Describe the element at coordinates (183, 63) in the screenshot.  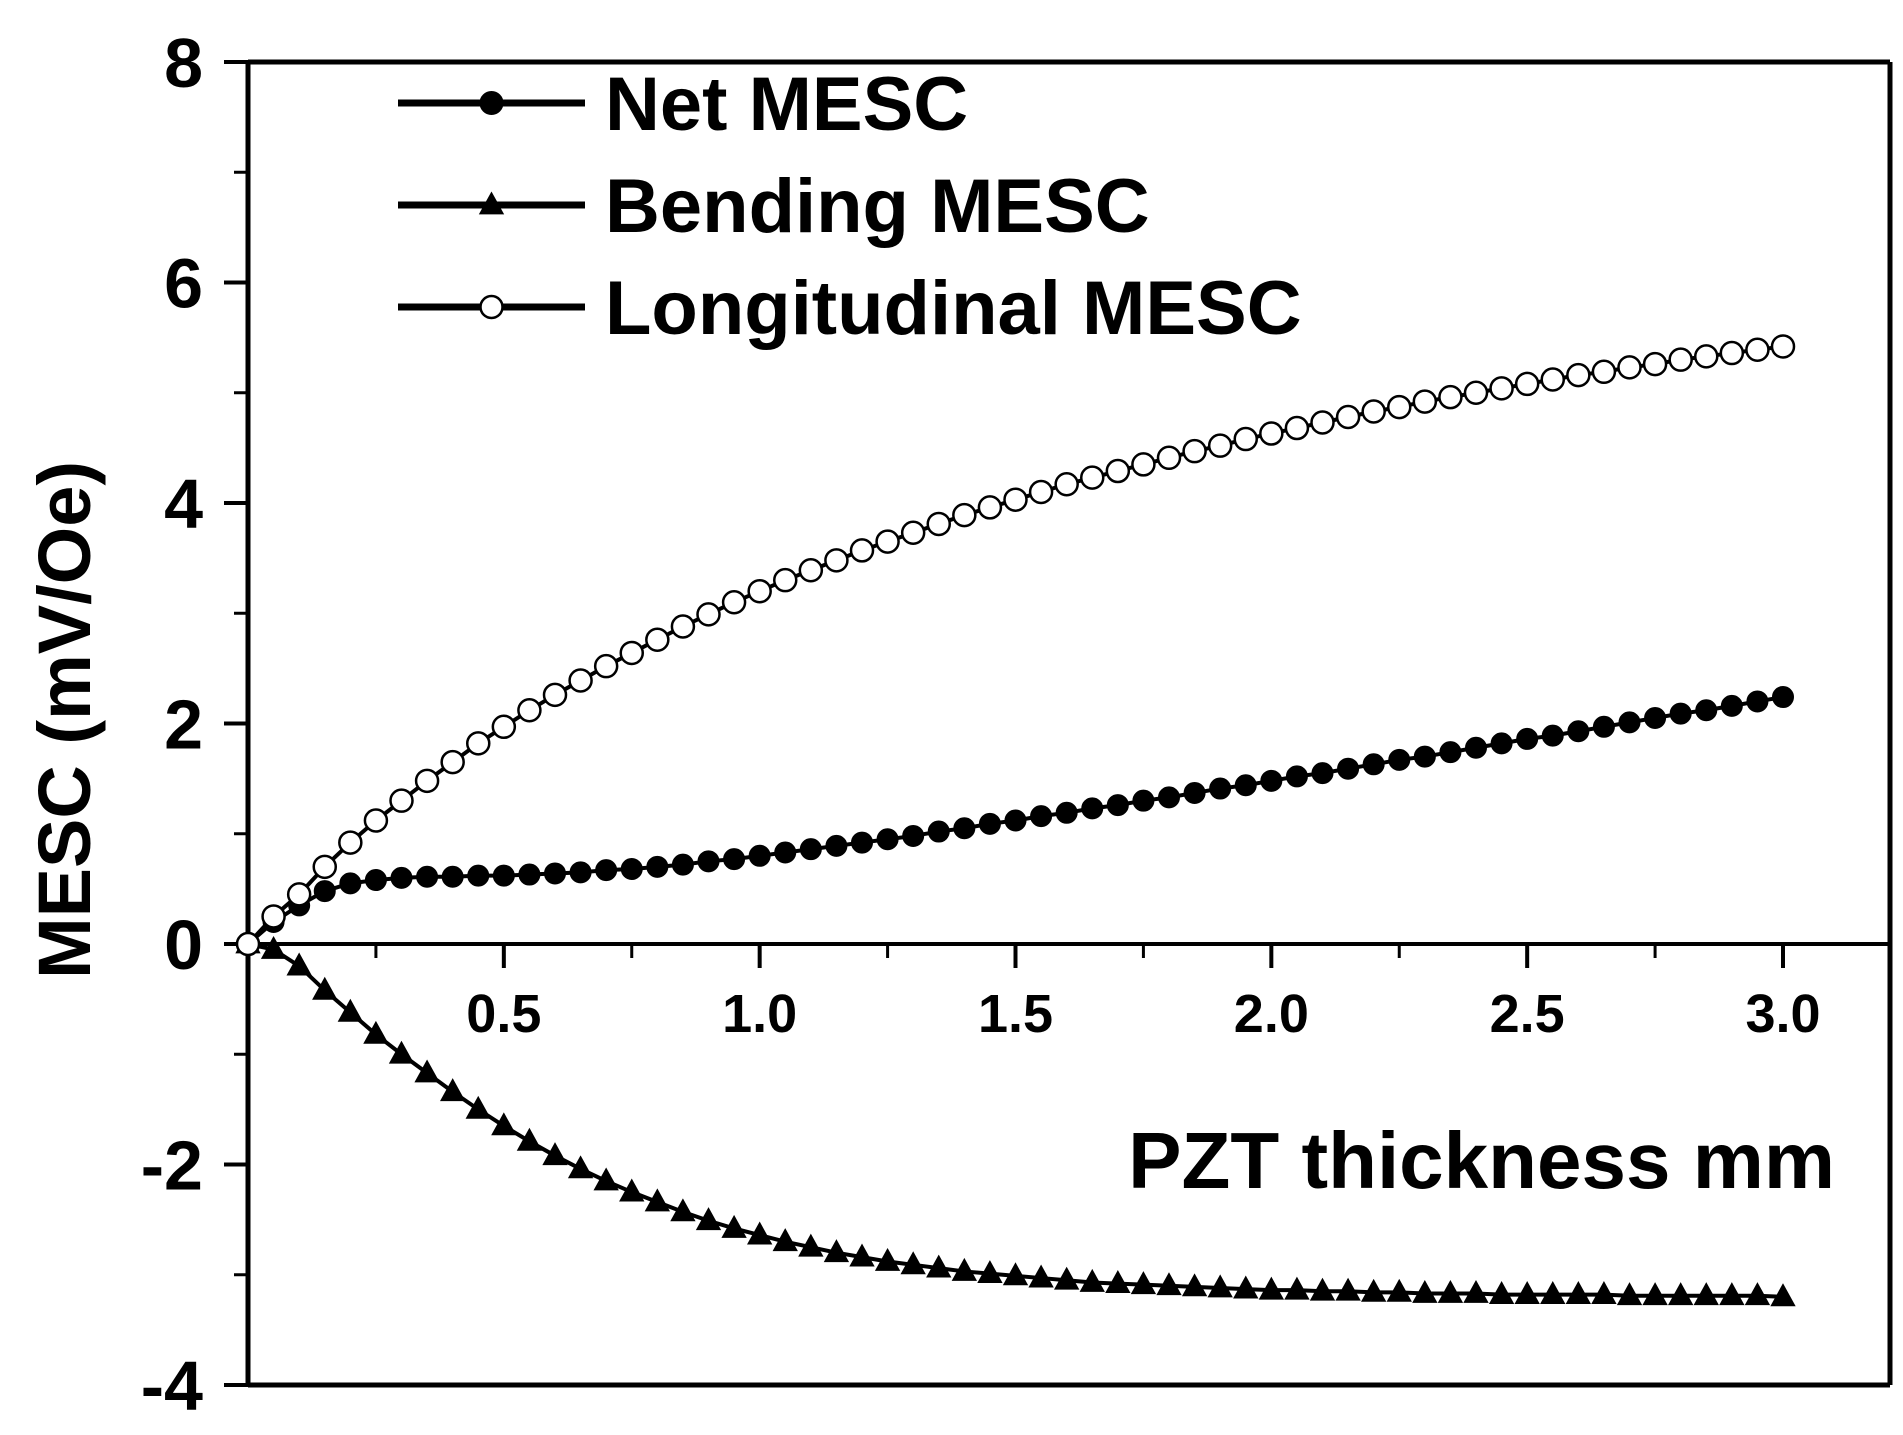
I see `y-tick-label: 8` at that location.